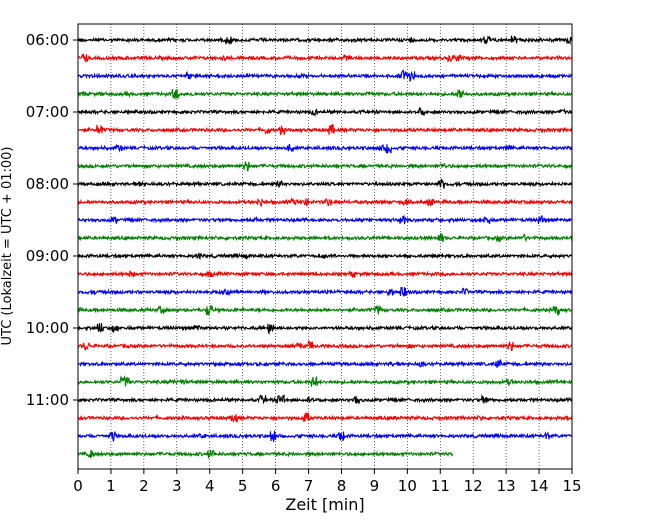  I want to click on x-tick-label: 7, so click(309, 486).